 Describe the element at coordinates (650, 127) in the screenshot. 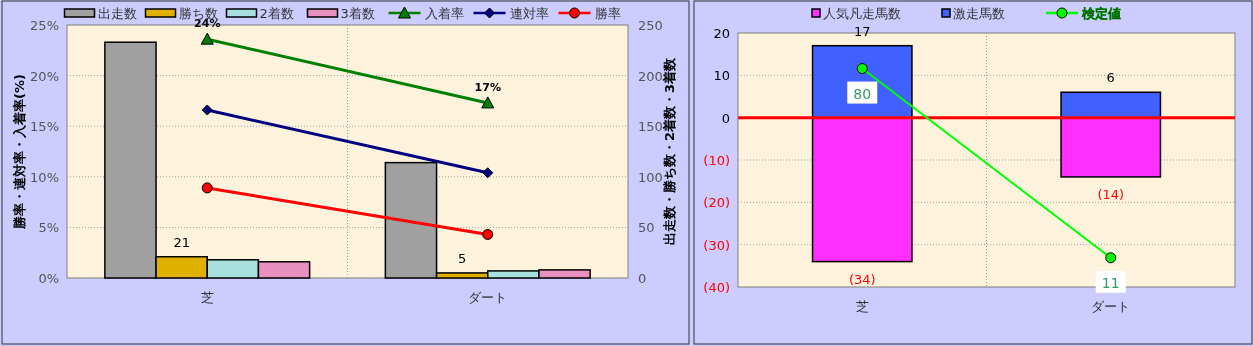

I see `y2-tick-label: 150` at that location.